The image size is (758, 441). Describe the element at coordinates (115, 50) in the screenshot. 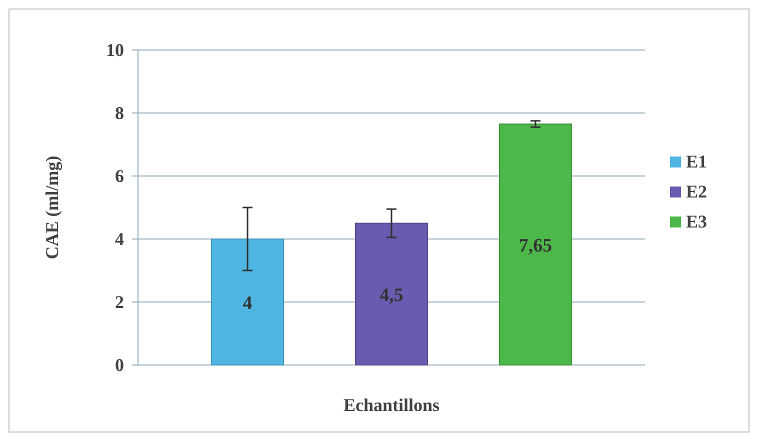

I see `y-tick-label: 10` at that location.